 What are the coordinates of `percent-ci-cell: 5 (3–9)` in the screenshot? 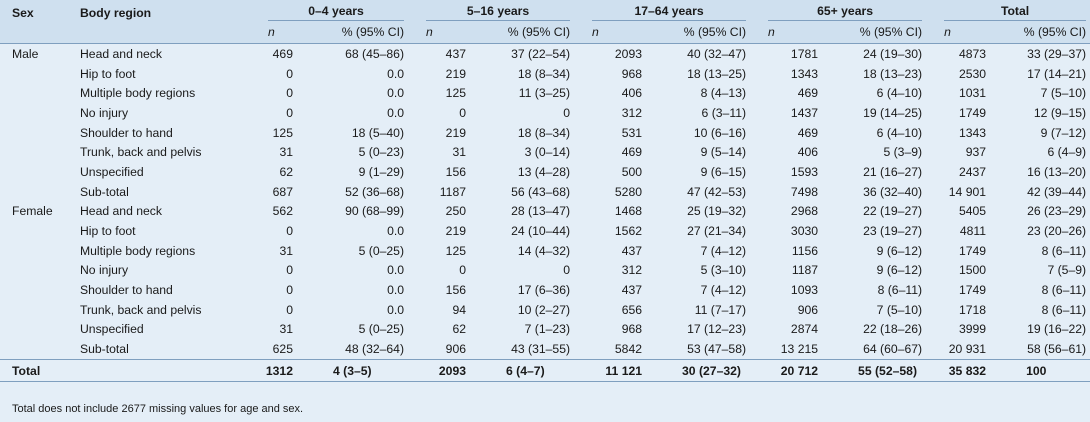 It's located at (903, 152).